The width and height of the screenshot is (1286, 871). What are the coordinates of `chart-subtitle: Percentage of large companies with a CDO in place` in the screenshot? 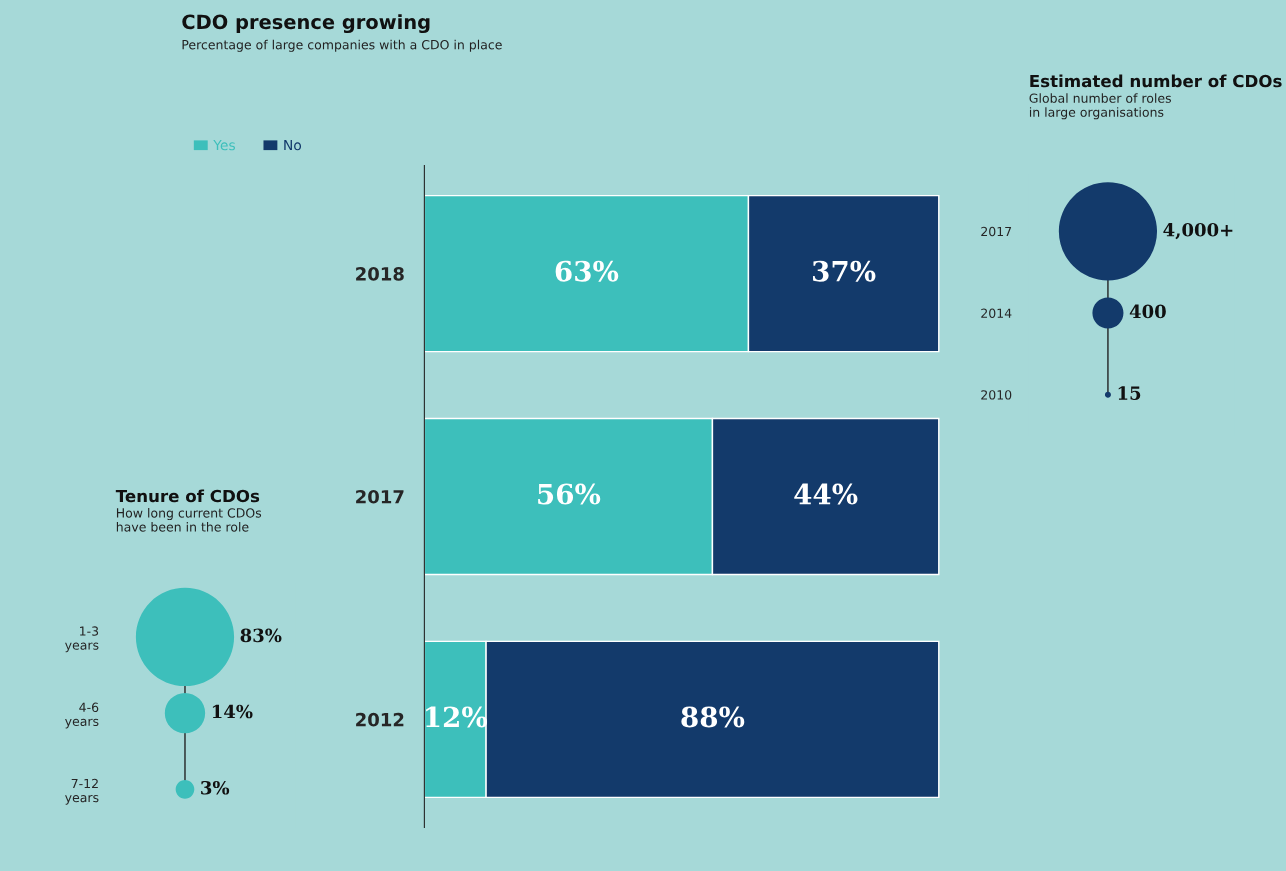 It's located at (342, 45).